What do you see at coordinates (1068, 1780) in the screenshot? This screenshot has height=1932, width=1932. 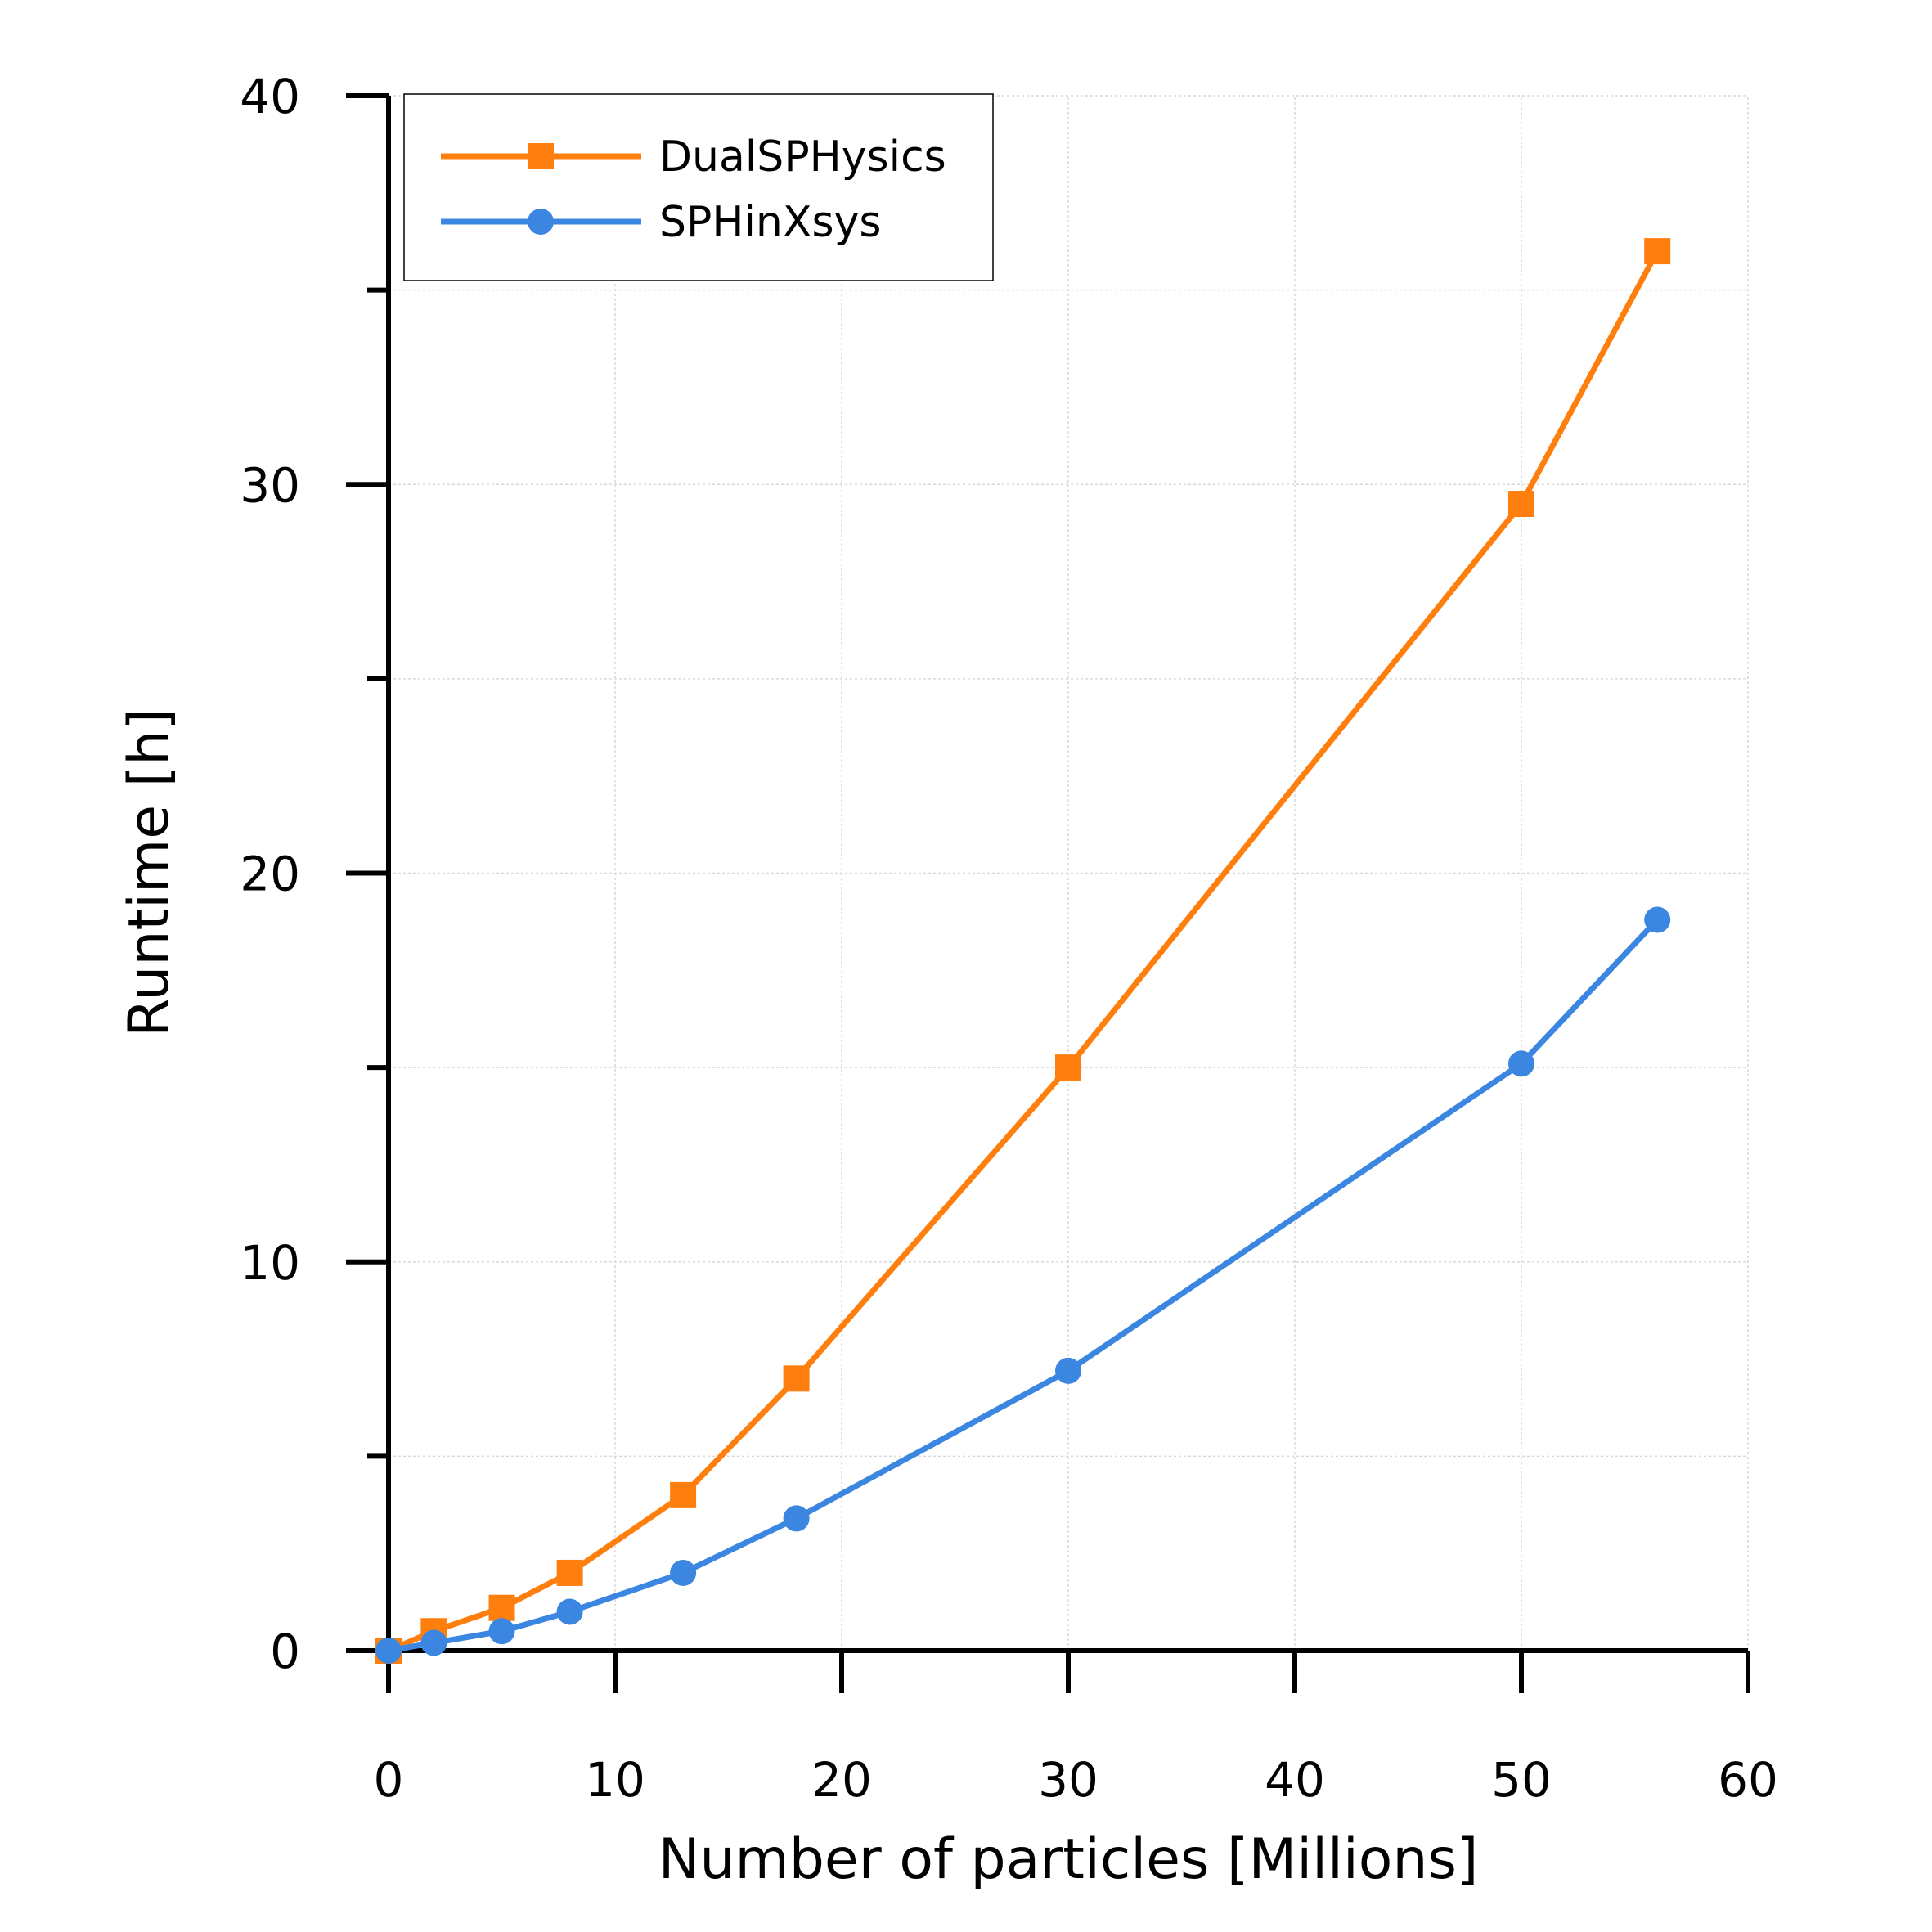 I see `x-tick-label: 30` at bounding box center [1068, 1780].